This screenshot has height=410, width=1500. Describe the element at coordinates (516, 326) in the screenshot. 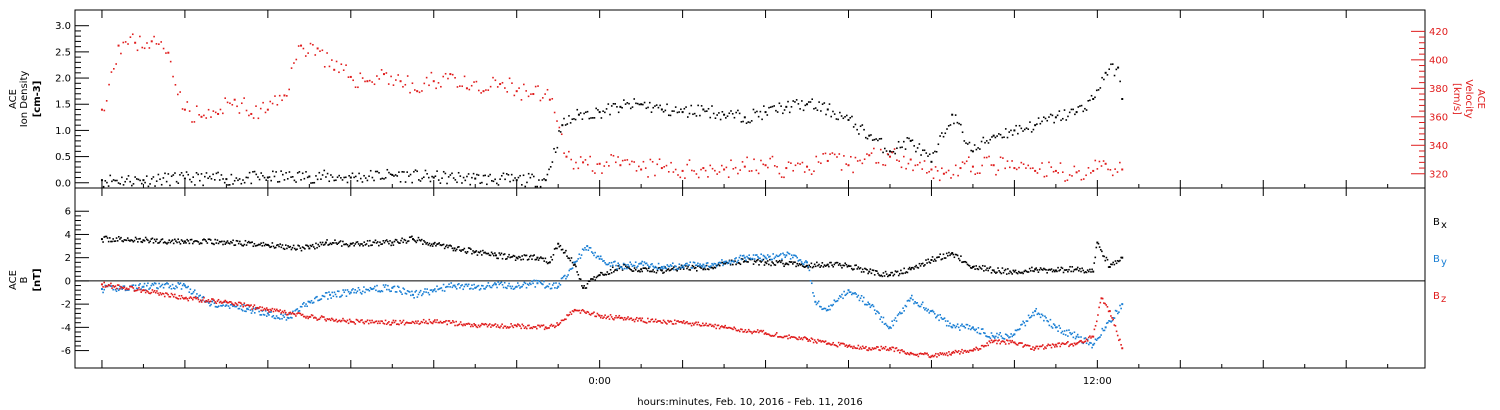

I see `bz-point` at that location.